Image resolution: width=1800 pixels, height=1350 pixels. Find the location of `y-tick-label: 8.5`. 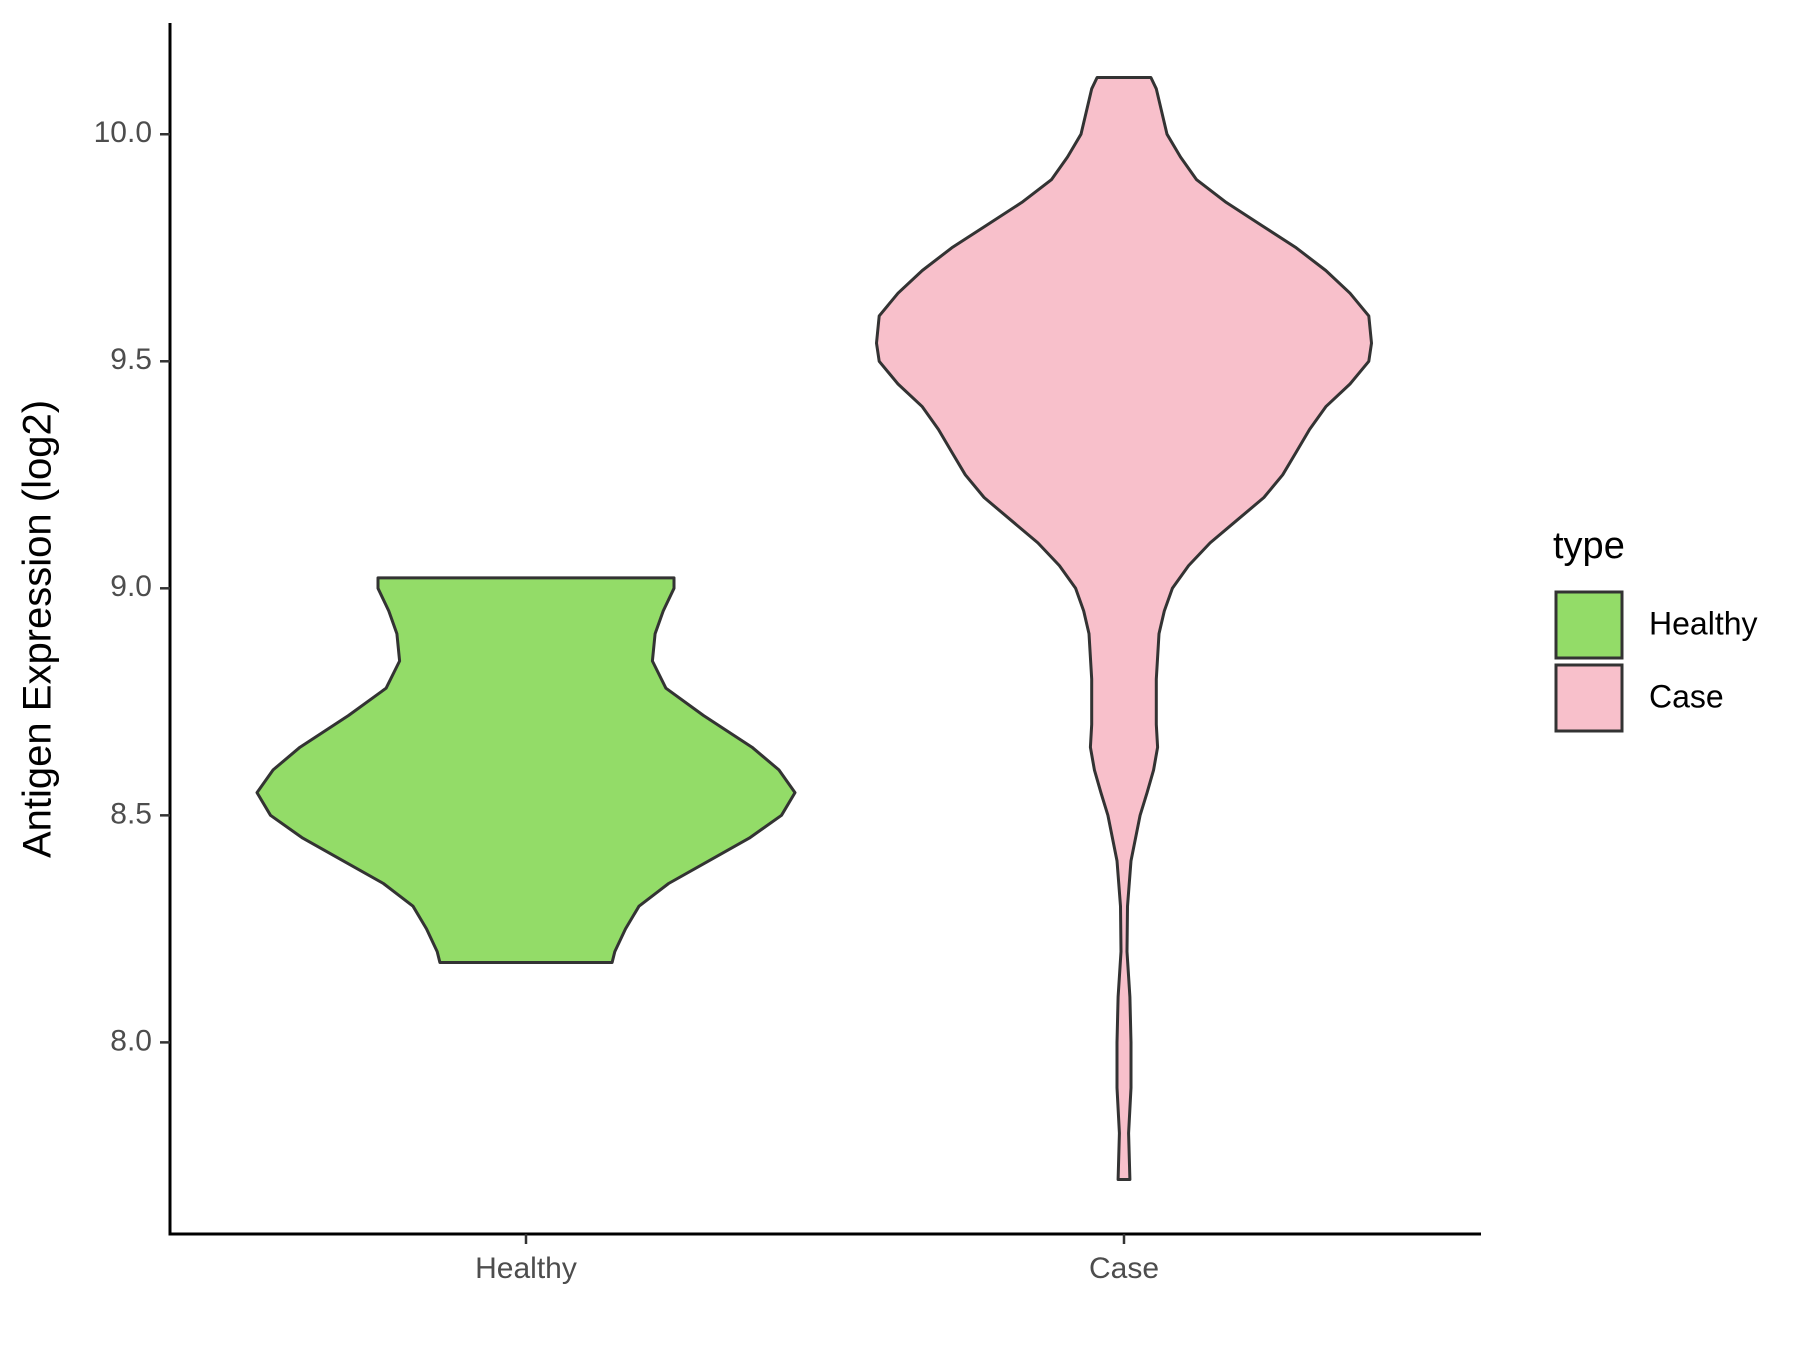

y-tick-label: 8.5 is located at coordinates (131, 813).